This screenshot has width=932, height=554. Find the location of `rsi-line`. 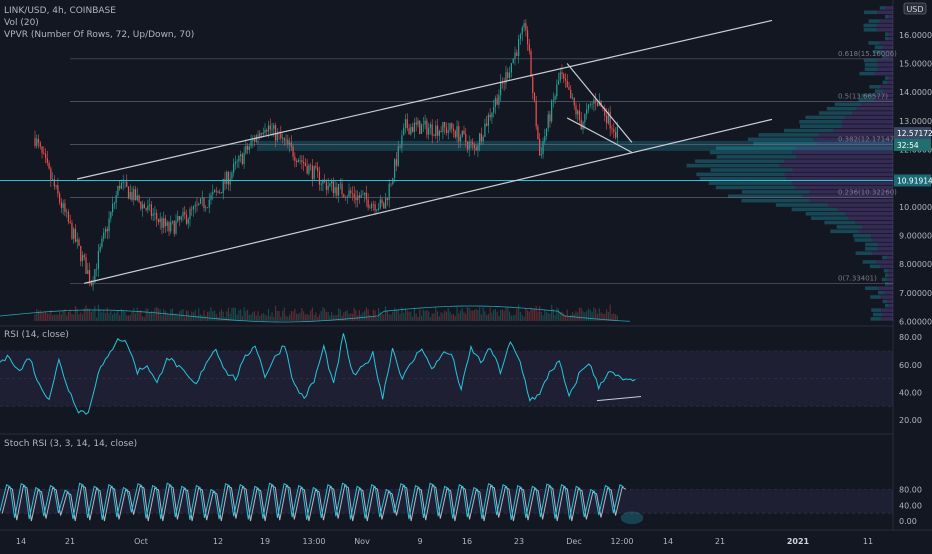

rsi-line is located at coordinates (318, 374).